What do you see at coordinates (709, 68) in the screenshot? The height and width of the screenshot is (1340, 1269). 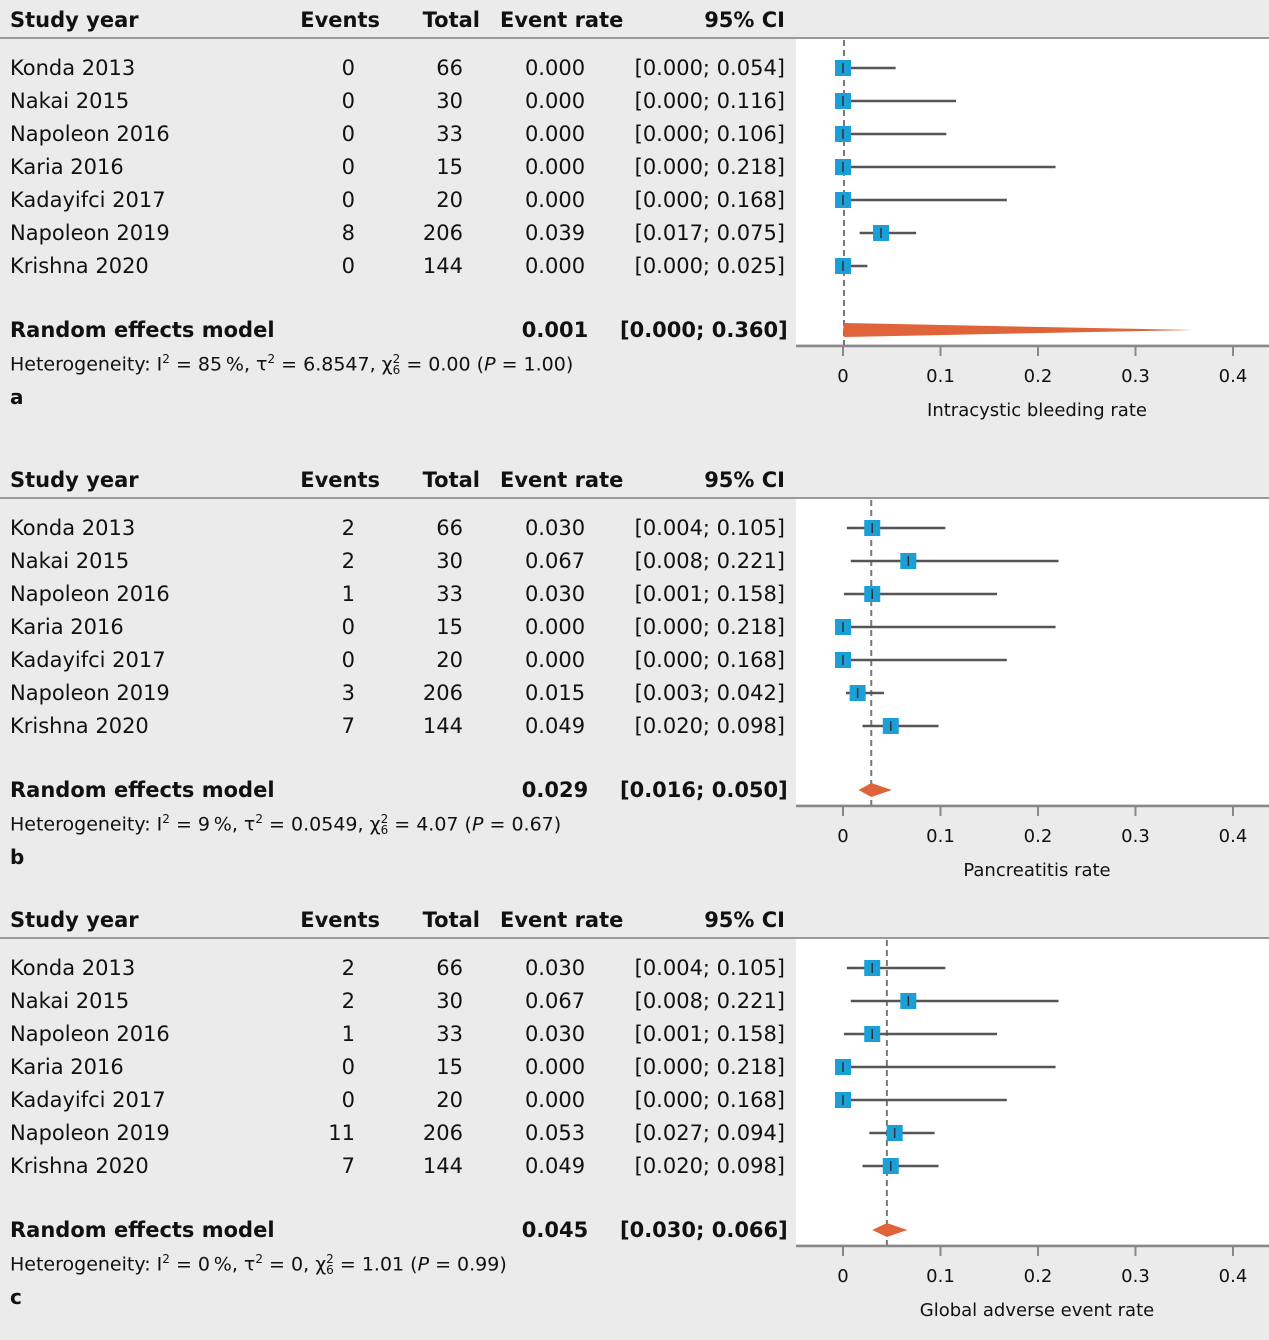 I see `study-ci: [0.000; 0.054]` at bounding box center [709, 68].